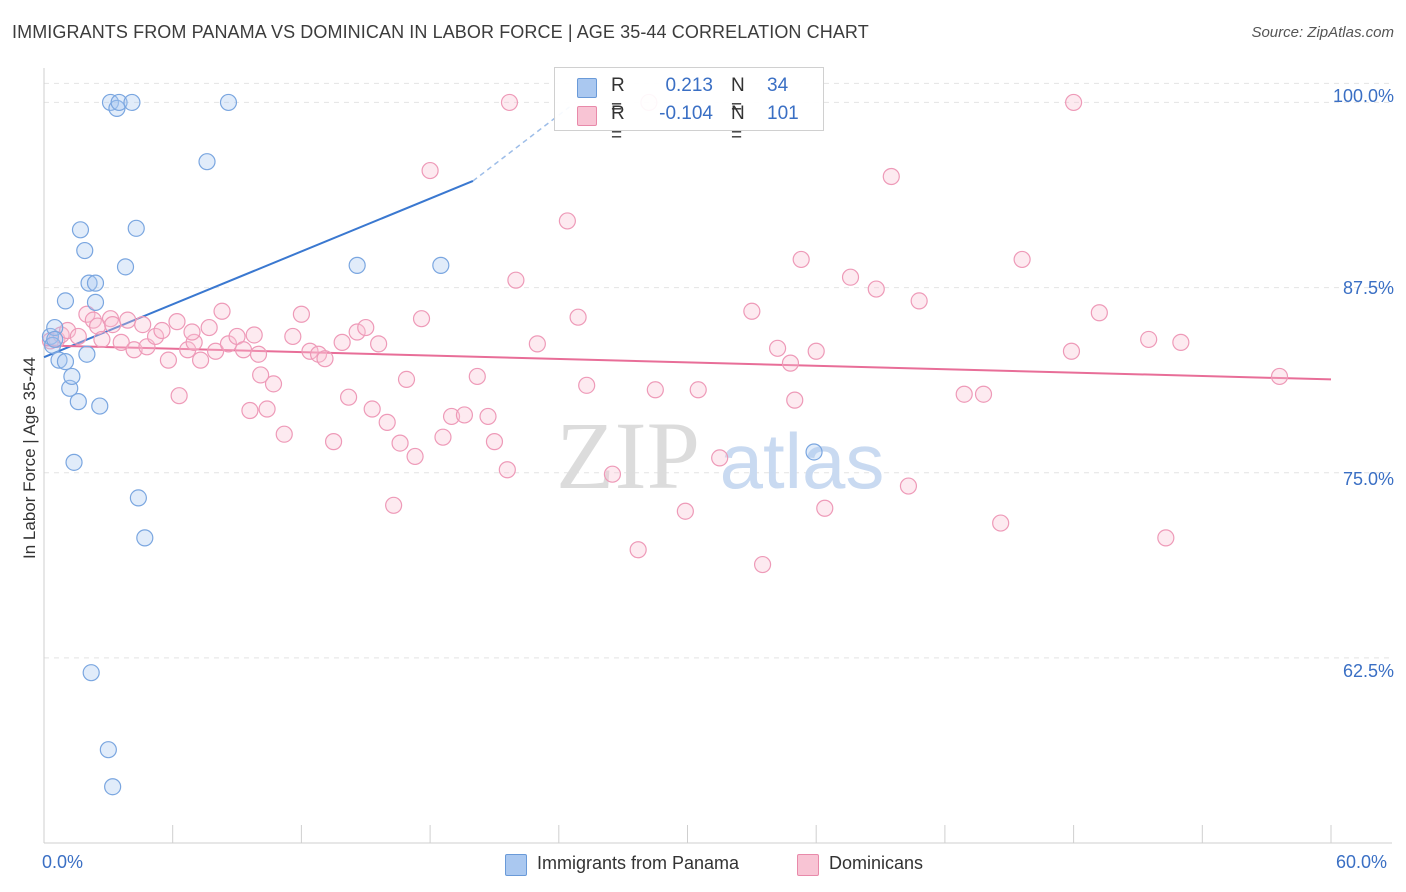 The height and width of the screenshot is (892, 1406). I want to click on correlation-legend: R = 0.213 N = 34 R = -0.104 N = 101, so click(689, 106).